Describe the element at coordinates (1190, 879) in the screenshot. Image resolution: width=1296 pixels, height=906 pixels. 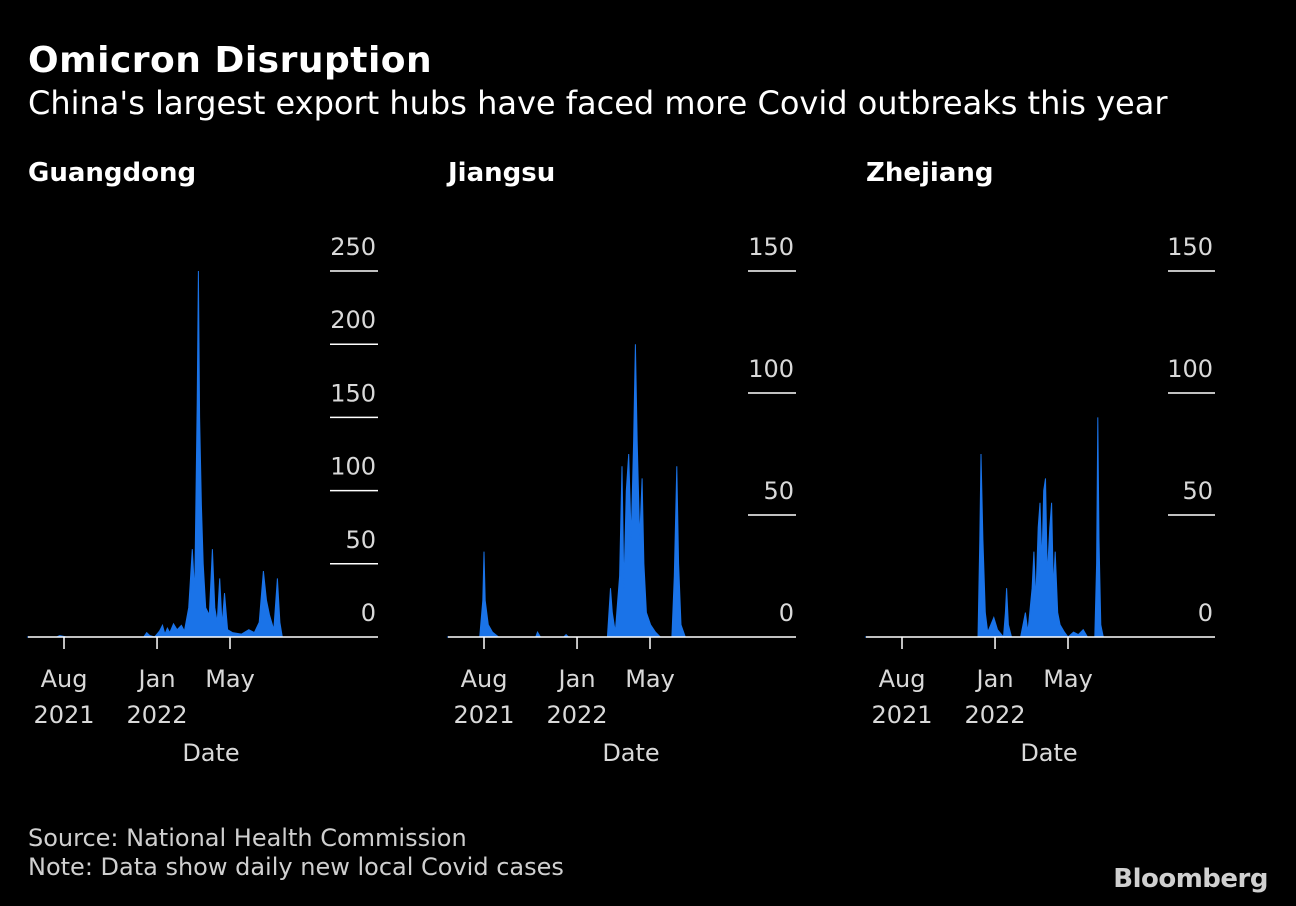
I see `bloomberg-logo: Bloomberg` at that location.